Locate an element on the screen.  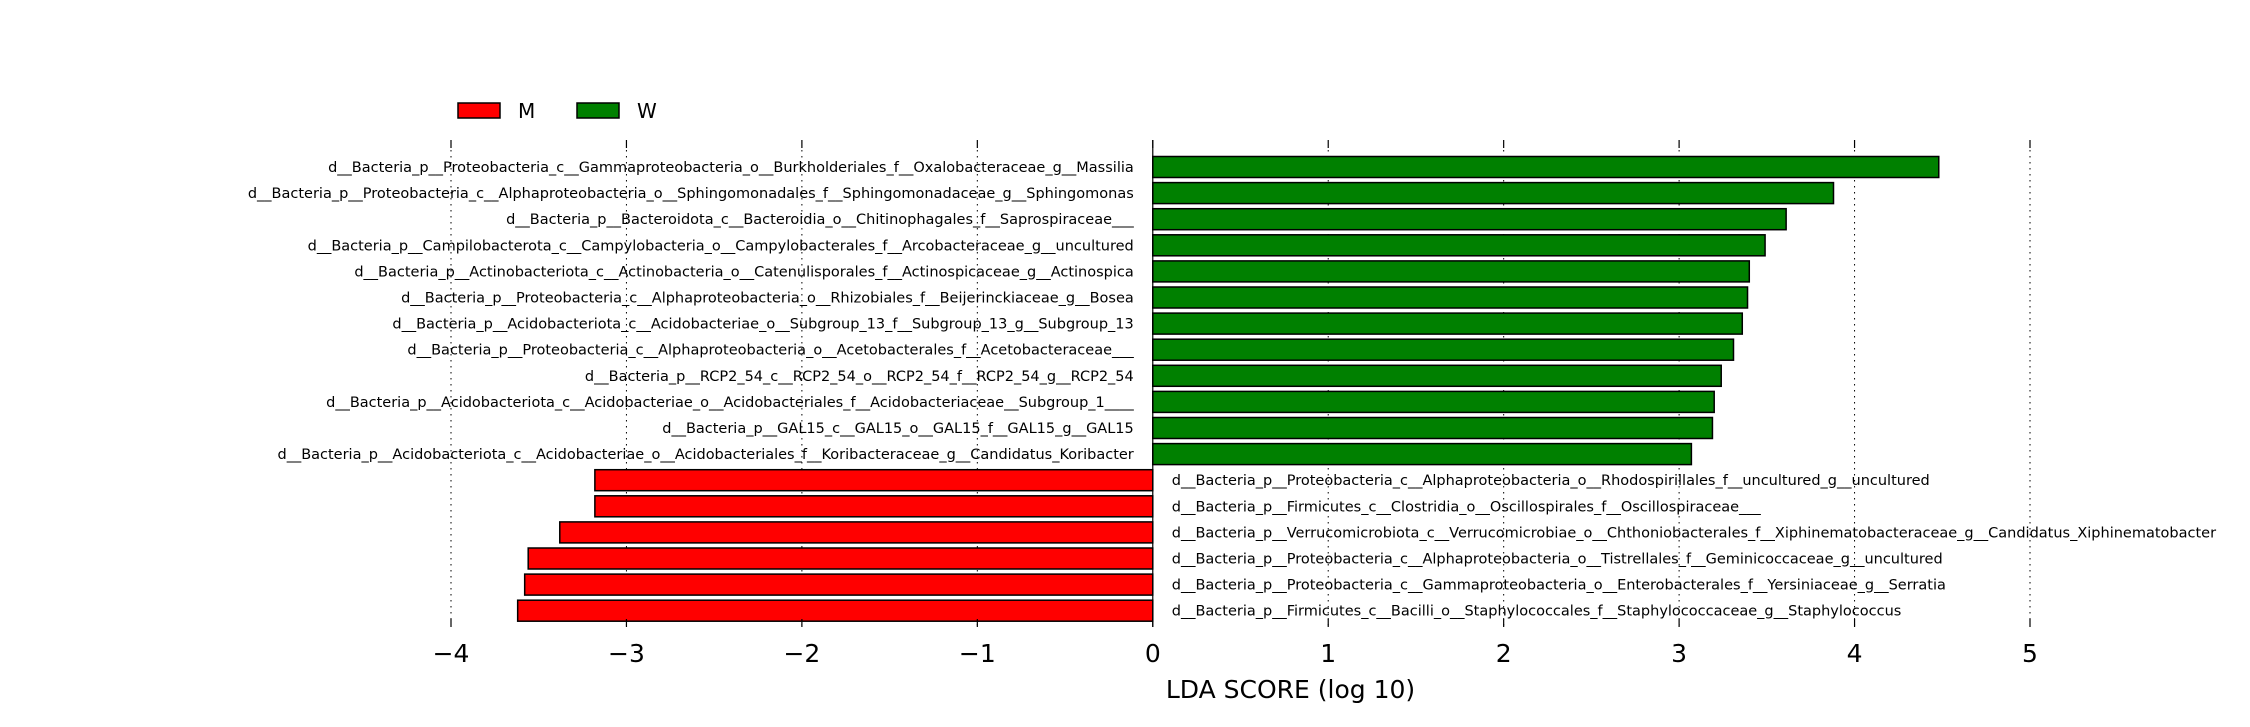
tick-label: 1 is located at coordinates (1328, 653).